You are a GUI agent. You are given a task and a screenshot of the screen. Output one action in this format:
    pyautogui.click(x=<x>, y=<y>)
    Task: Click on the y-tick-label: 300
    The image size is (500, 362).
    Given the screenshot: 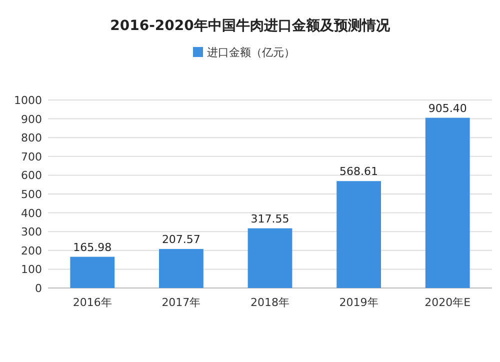 What is the action you would take?
    pyautogui.click(x=31, y=232)
    